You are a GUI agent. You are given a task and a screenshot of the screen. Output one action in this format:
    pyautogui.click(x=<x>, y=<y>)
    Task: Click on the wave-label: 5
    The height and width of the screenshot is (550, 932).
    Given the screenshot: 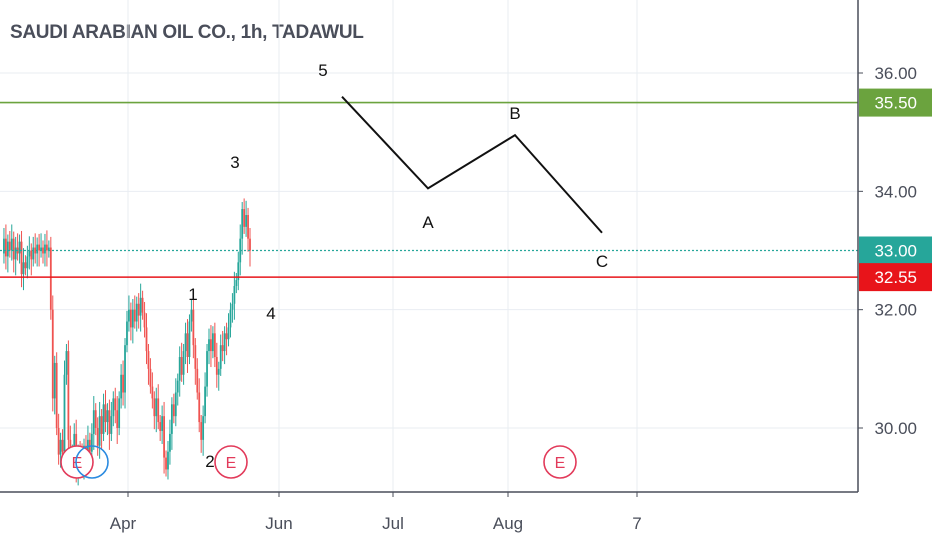 What is the action you would take?
    pyautogui.click(x=322, y=70)
    